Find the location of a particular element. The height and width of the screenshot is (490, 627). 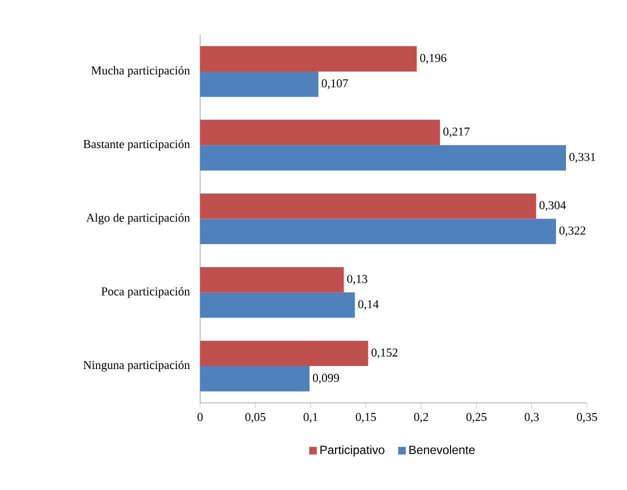

data-label: 0,304 is located at coordinates (553, 206).